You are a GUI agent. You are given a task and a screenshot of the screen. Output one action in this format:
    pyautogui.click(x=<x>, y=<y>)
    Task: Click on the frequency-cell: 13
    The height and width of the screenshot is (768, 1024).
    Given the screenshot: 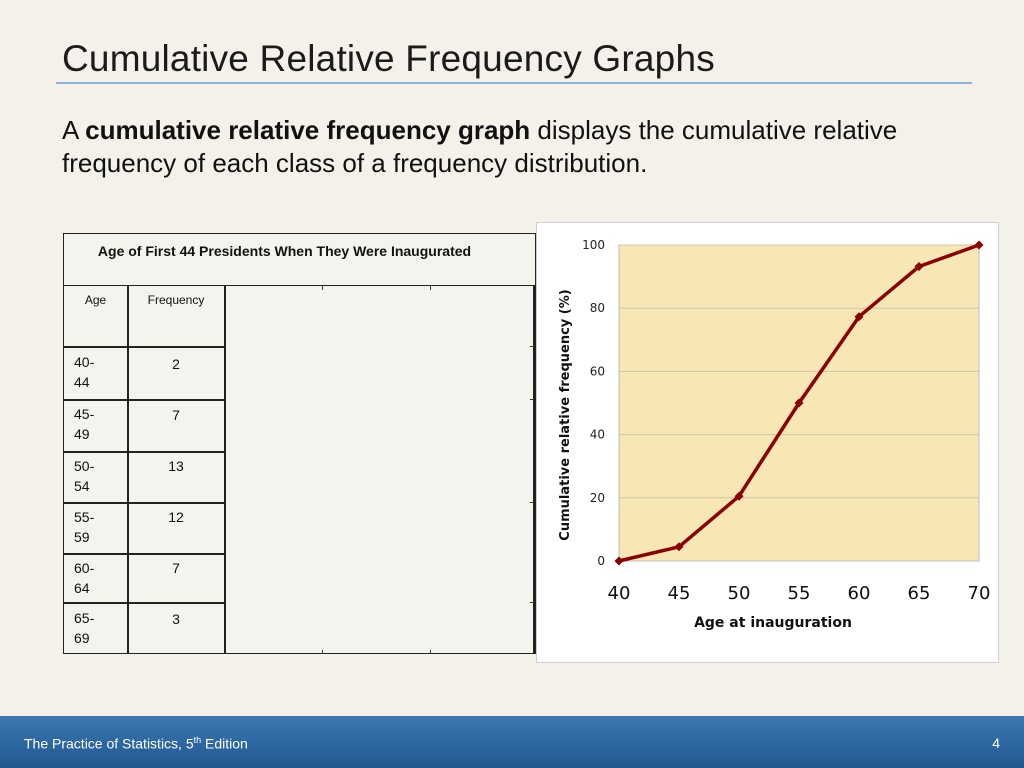 What is the action you would take?
    pyautogui.click(x=176, y=466)
    